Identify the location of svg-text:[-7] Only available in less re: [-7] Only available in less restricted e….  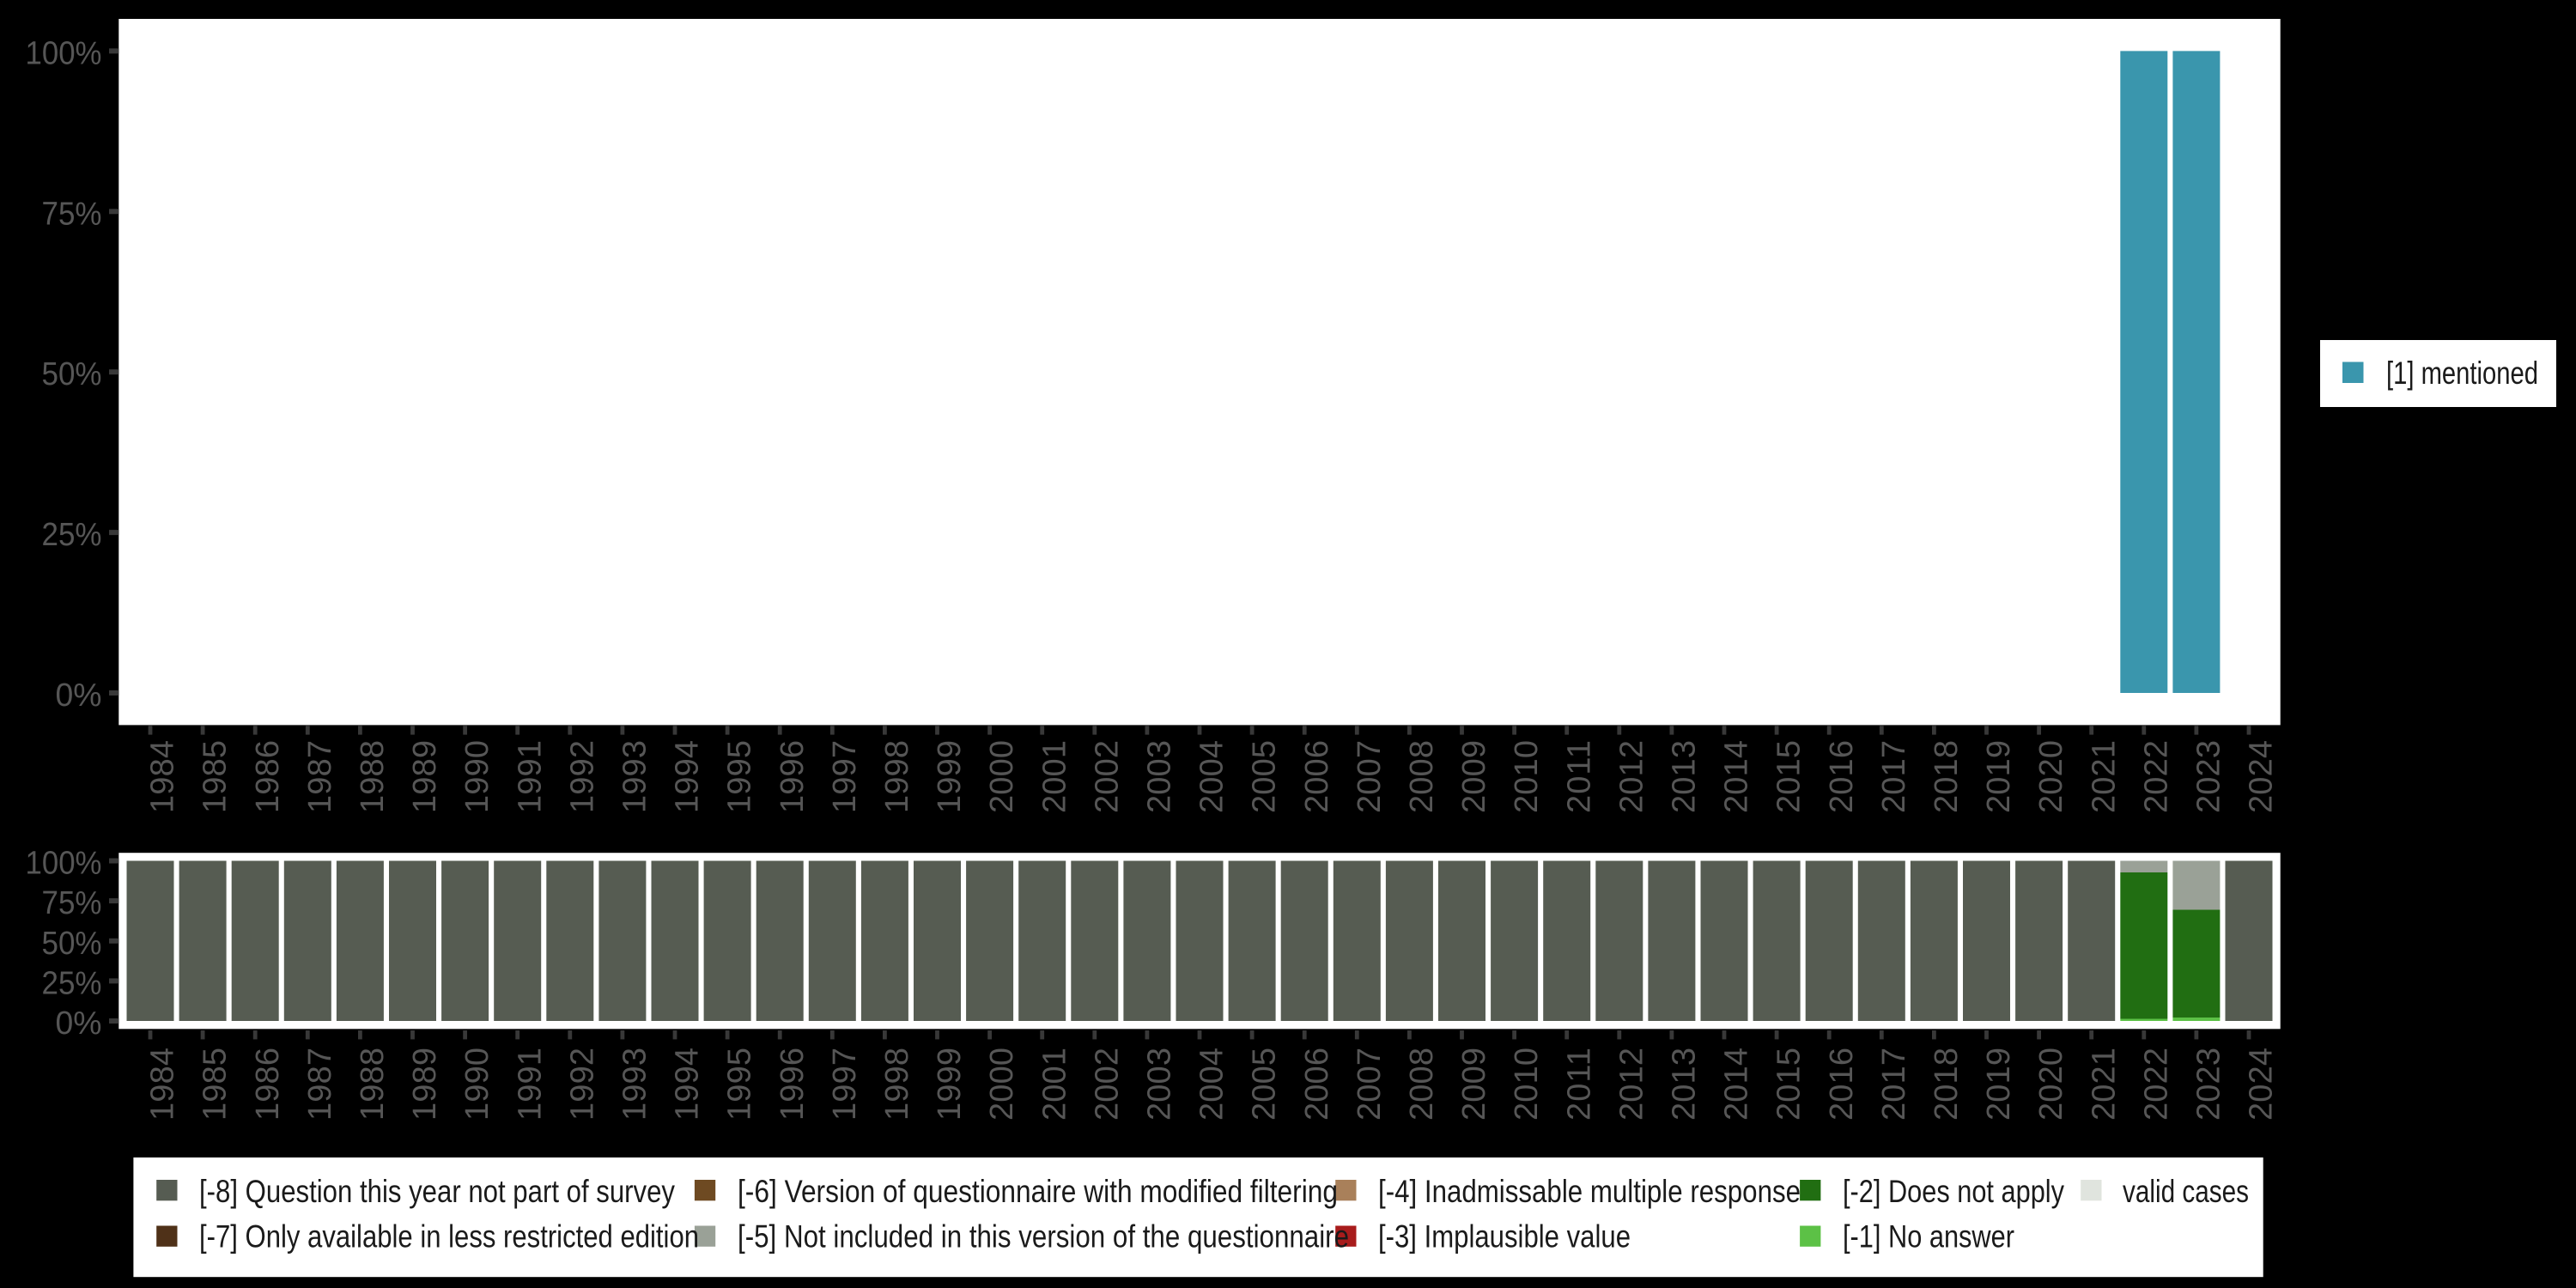
(449, 1237).